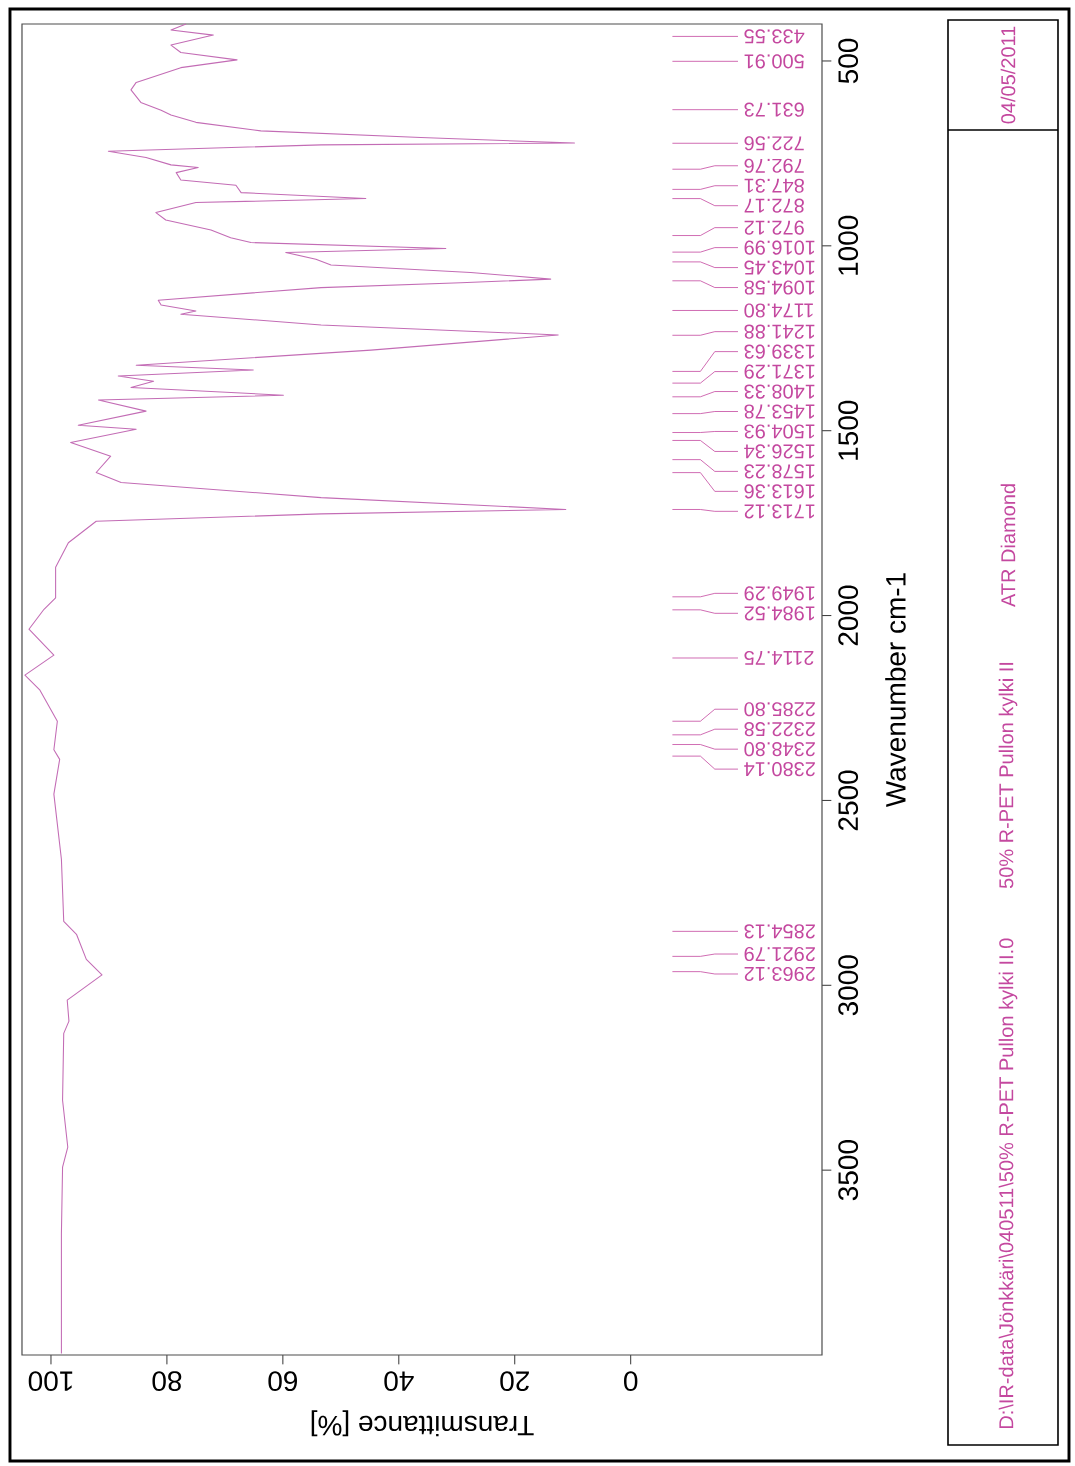  I want to click on annotation: 1043.45, so click(779, 267).